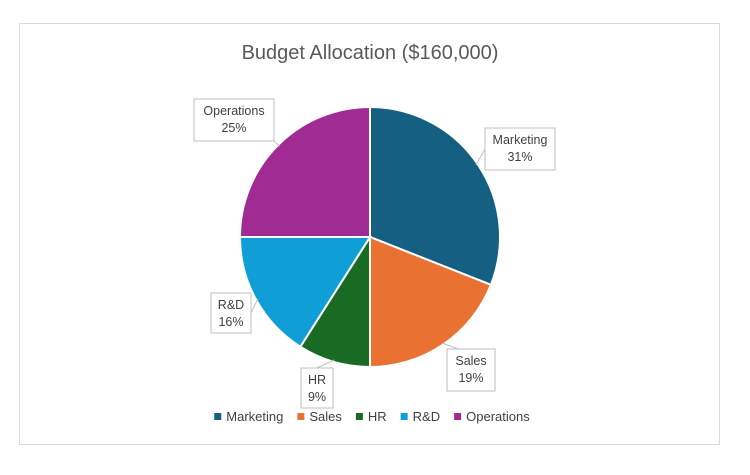 The width and height of the screenshot is (750, 475). I want to click on leader-line-randd, so click(254, 306).